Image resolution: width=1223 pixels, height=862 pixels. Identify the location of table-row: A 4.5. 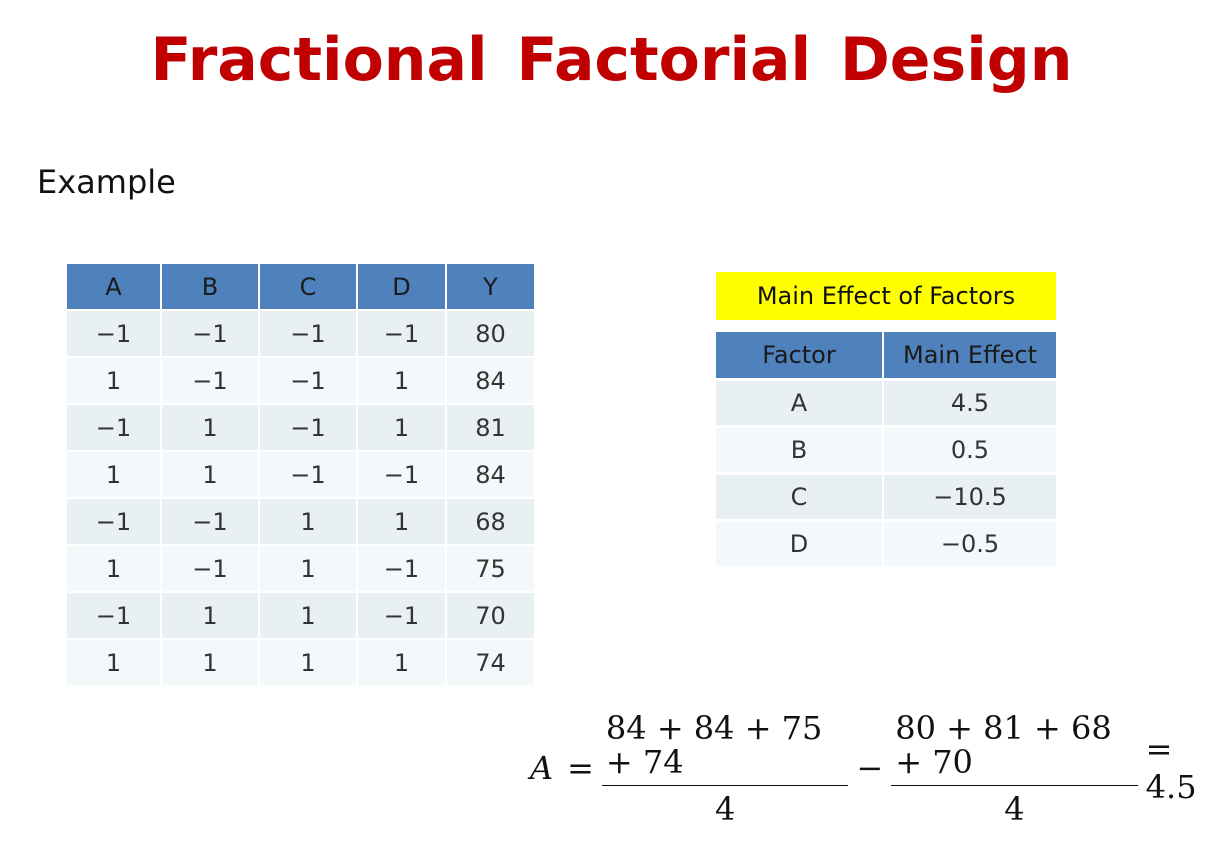
(886, 404).